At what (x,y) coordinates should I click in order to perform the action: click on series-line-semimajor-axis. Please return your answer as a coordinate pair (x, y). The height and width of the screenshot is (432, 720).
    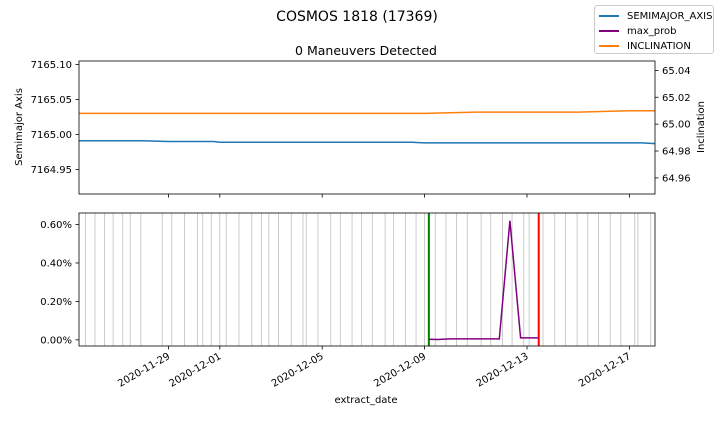
    Looking at the image, I should click on (367, 142).